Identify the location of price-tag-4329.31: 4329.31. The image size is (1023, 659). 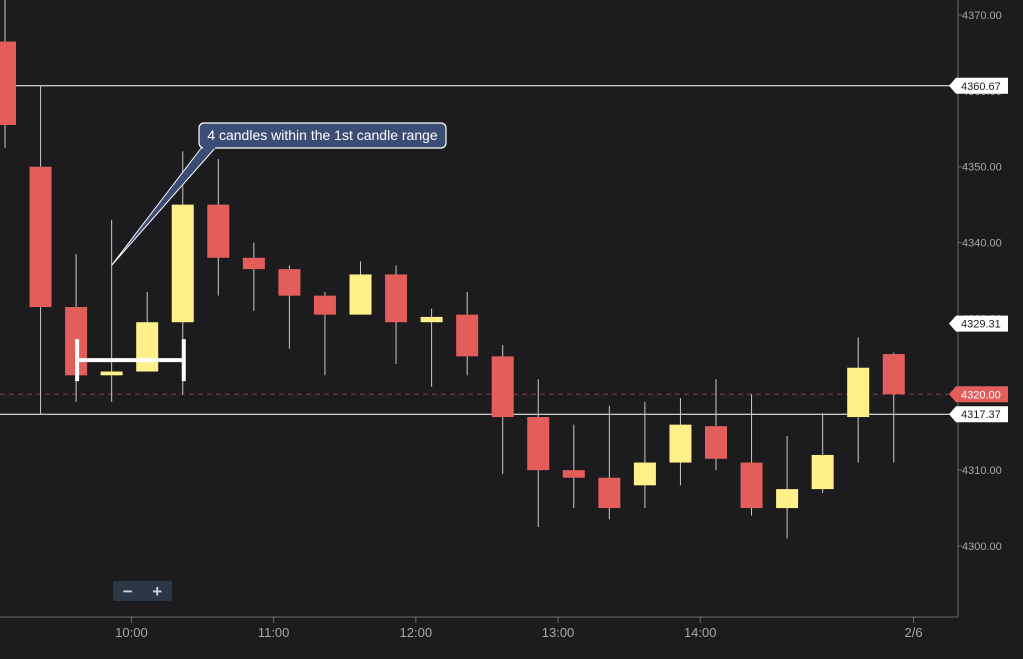
(978, 323).